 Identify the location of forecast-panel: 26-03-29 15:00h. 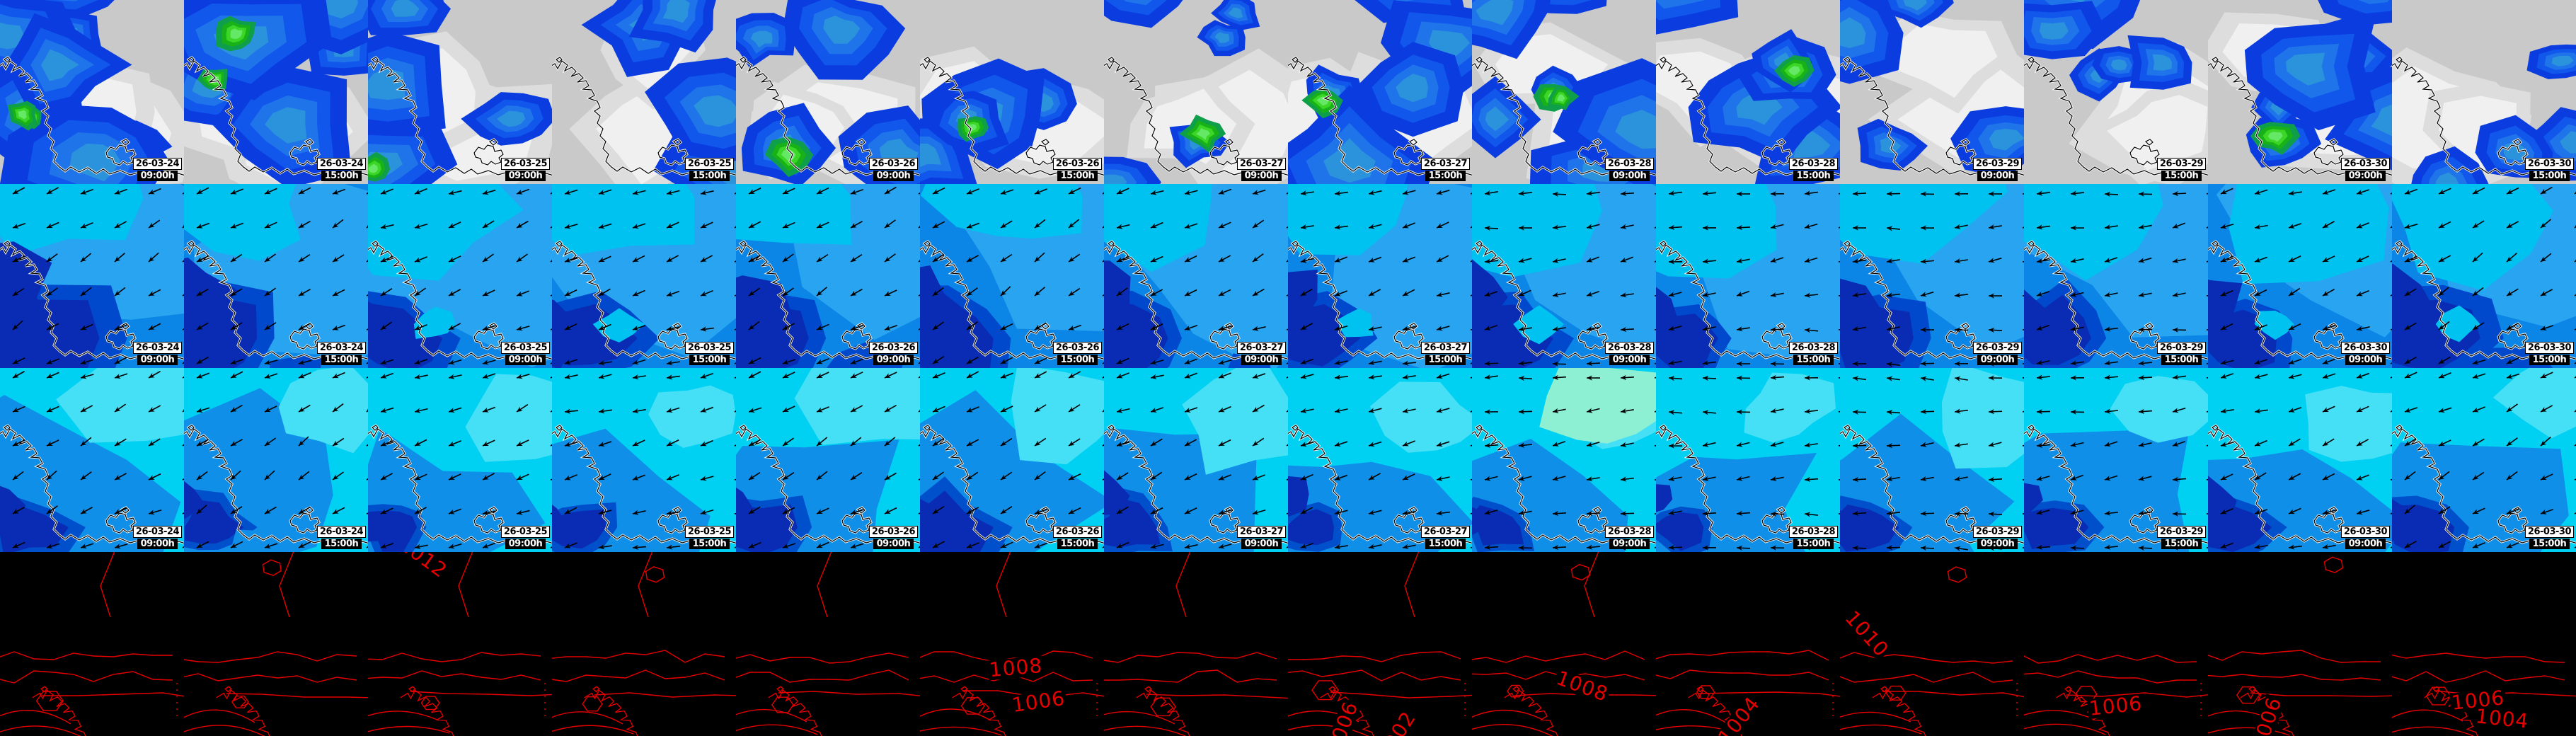
(2116, 276).